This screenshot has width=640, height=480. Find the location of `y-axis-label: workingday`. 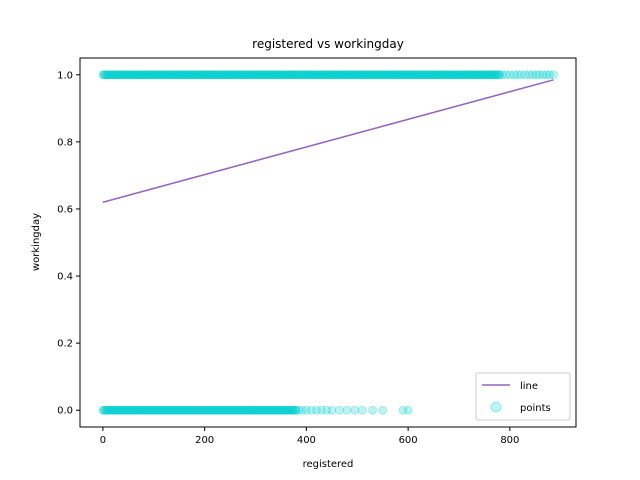

y-axis-label: workingday is located at coordinates (36, 242).